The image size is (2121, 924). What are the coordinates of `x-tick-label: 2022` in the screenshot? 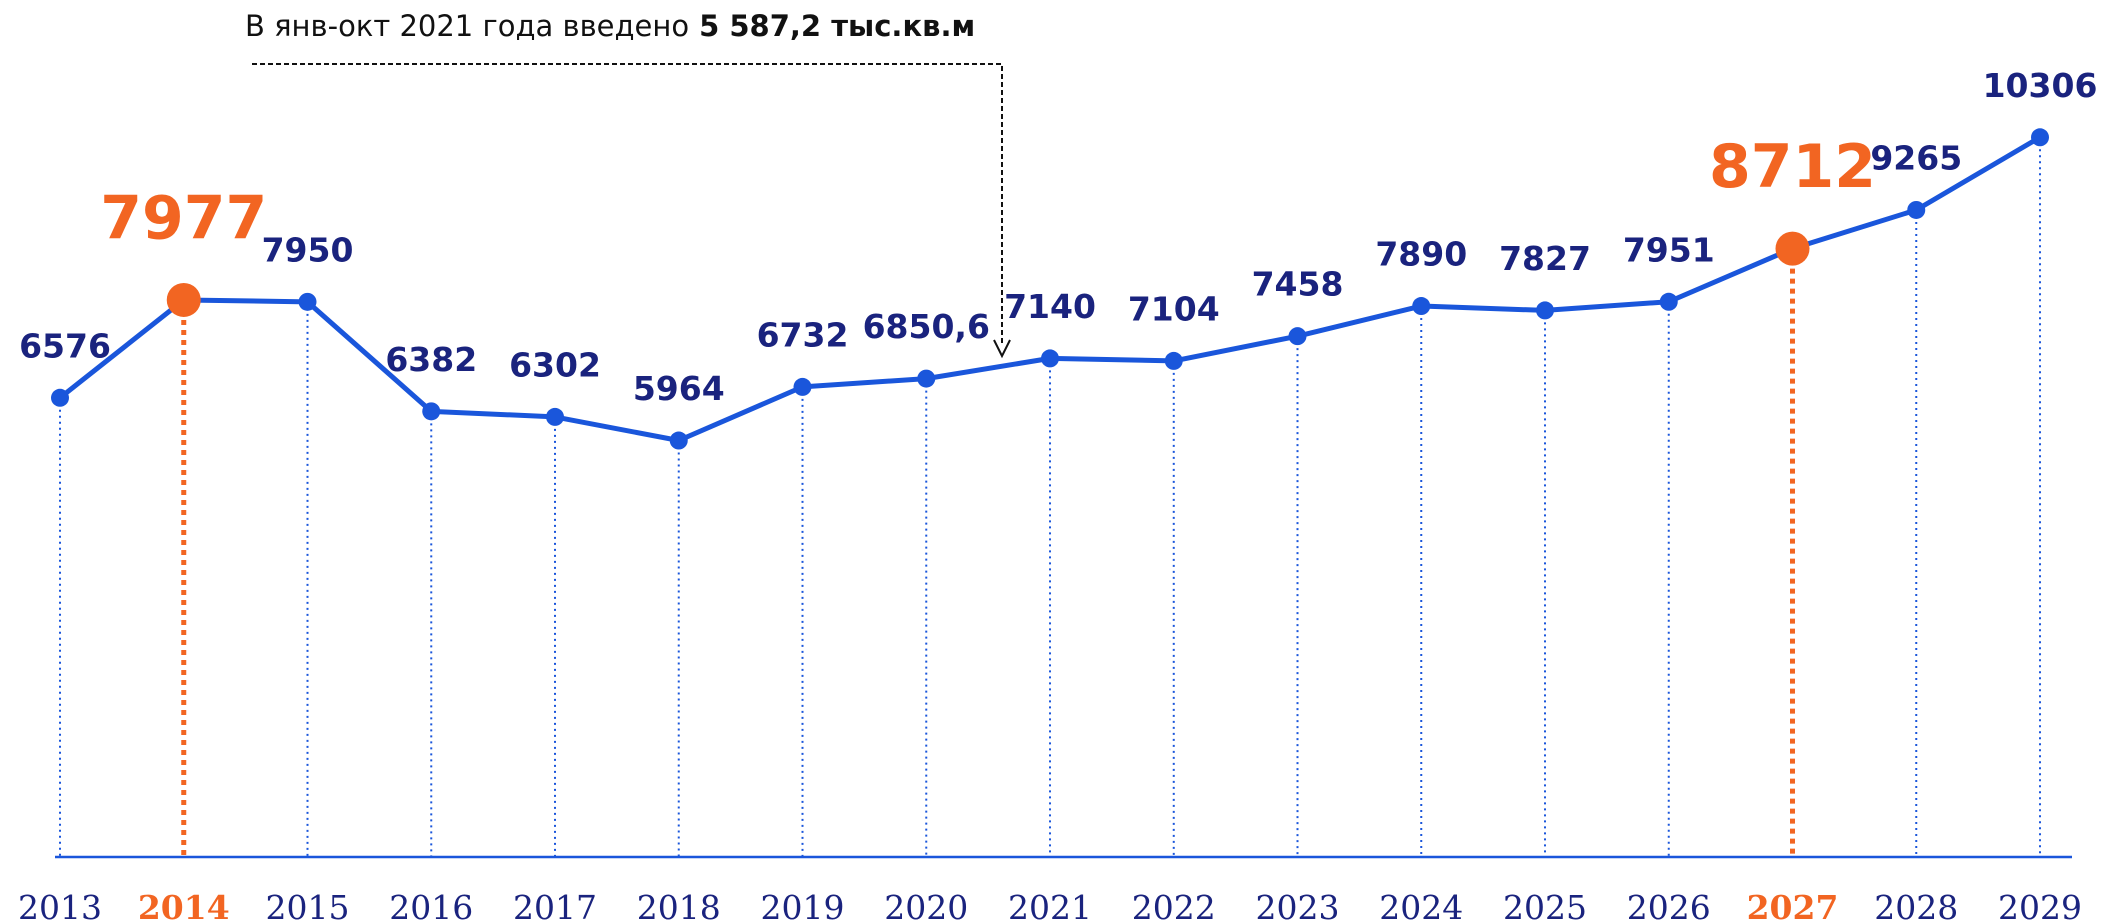 It's located at (1174, 906).